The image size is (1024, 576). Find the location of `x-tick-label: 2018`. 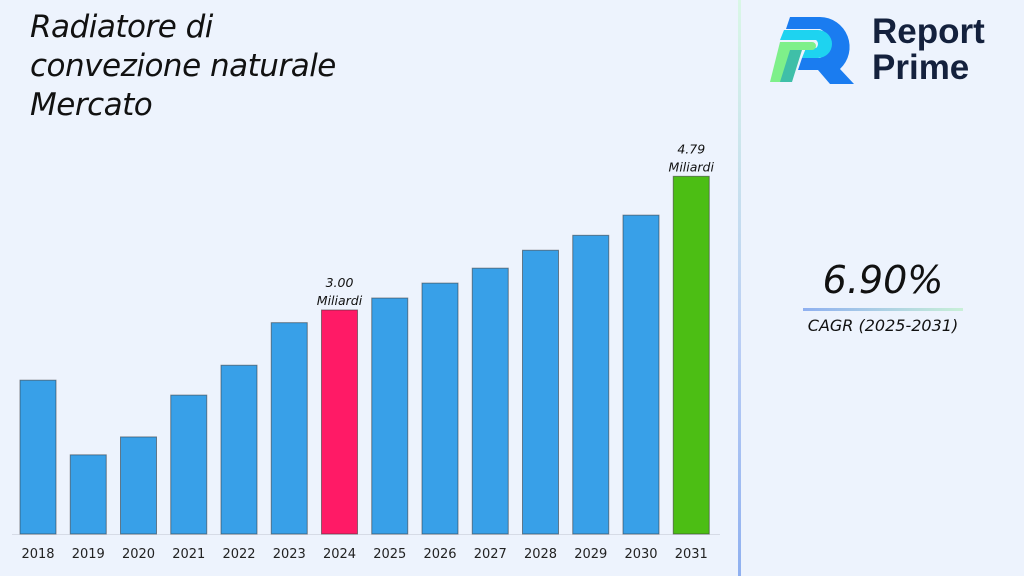

x-tick-label: 2018 is located at coordinates (37, 554).